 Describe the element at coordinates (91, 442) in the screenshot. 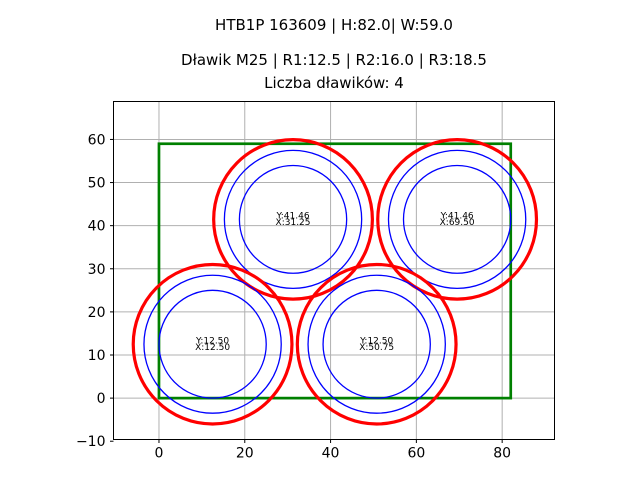

I see `y-tick-label: −10` at that location.